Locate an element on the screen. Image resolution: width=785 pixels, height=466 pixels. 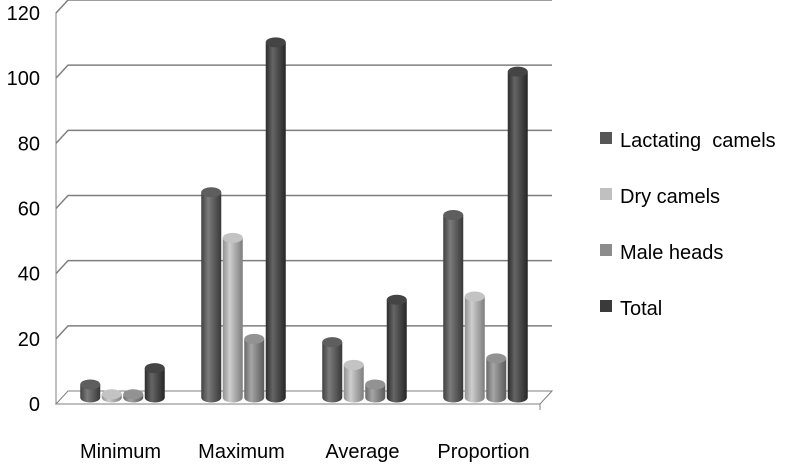
y-tick-label: 80 is located at coordinates (29, 144).